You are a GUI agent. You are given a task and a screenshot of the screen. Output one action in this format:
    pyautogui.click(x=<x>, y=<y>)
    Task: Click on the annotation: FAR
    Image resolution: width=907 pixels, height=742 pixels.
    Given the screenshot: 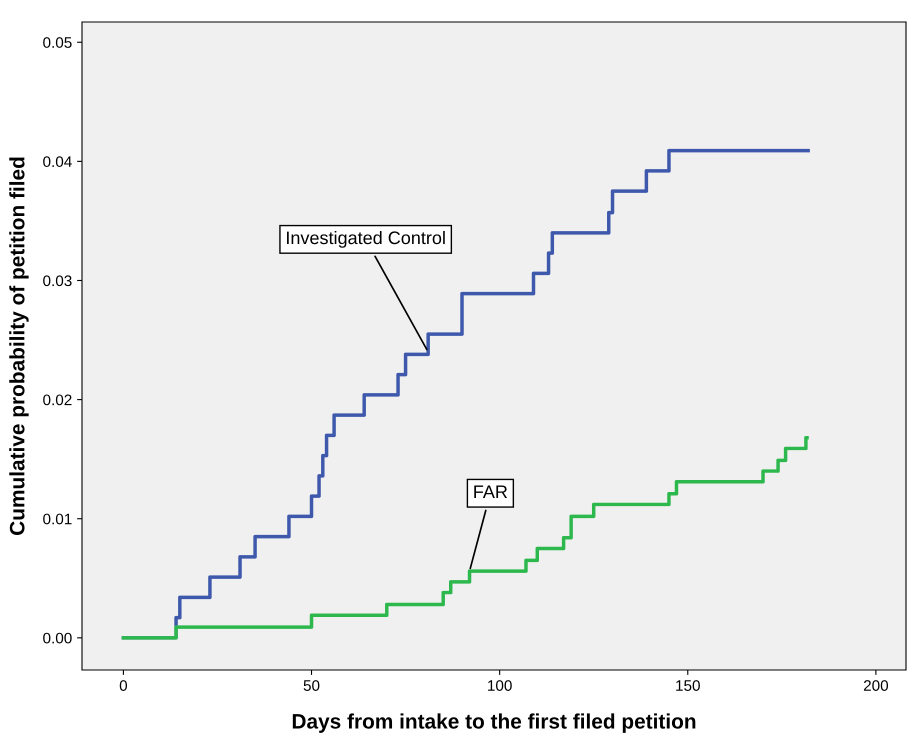 What is the action you would take?
    pyautogui.click(x=491, y=492)
    